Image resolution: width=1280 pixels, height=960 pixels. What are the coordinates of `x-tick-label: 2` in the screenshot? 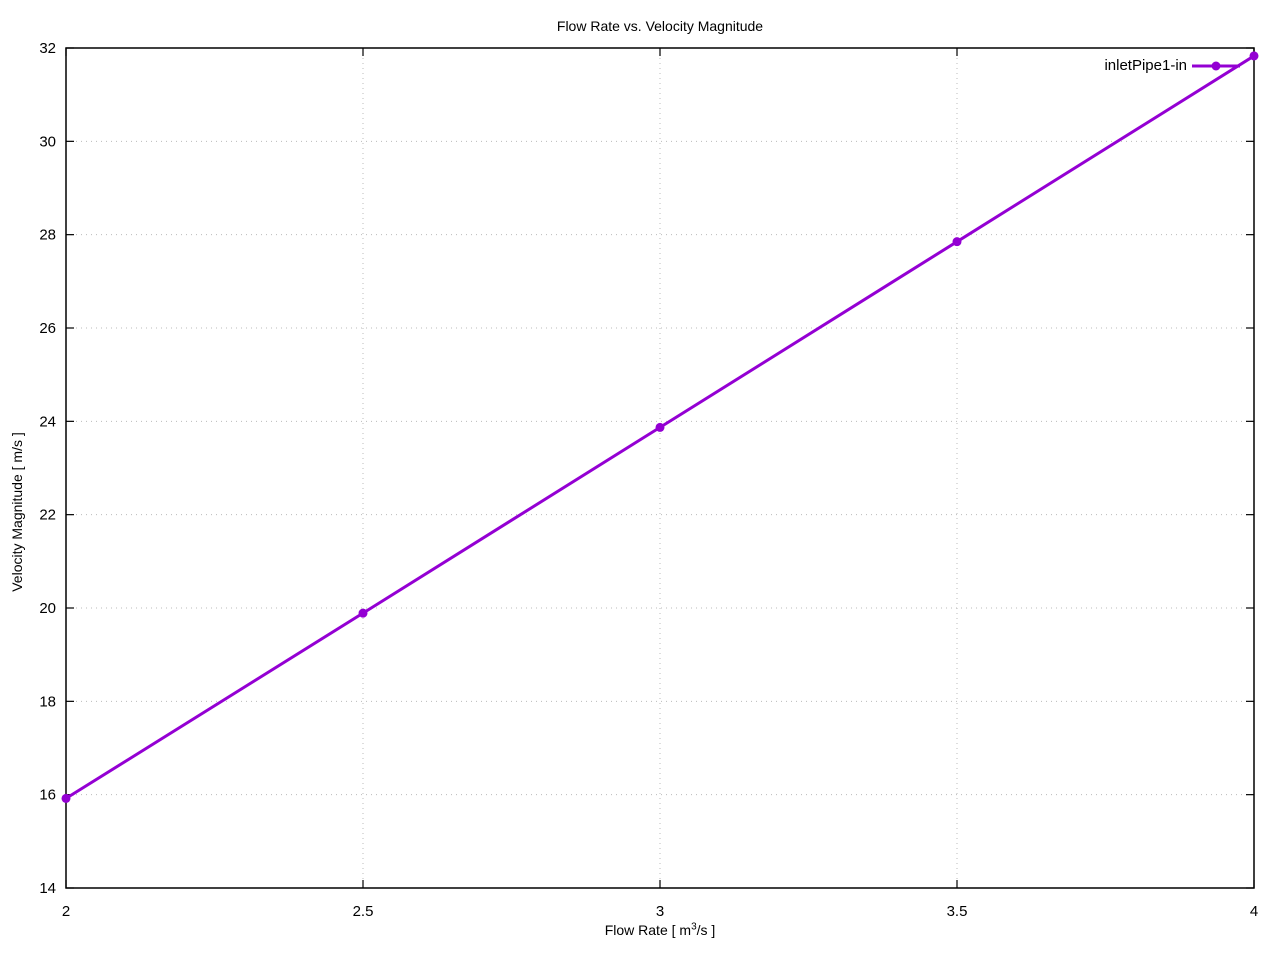 It's located at (66, 911).